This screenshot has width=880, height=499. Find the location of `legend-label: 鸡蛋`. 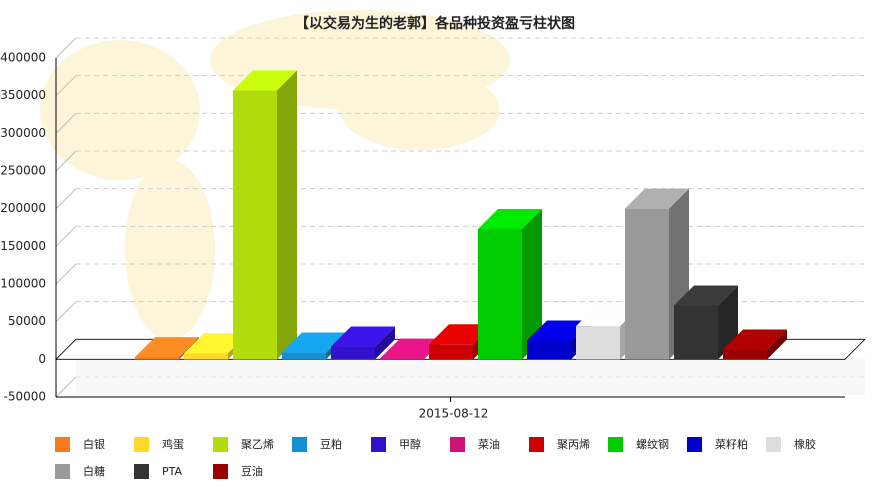

legend-label: 鸡蛋 is located at coordinates (173, 444).